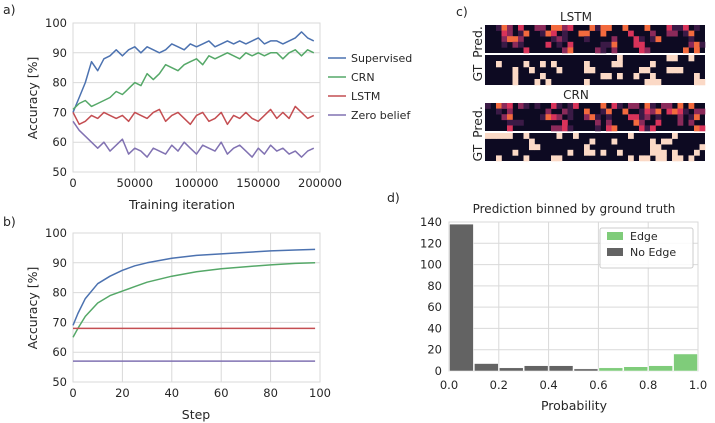  What do you see at coordinates (181, 204) in the screenshot?
I see `panel-a-xlabel: Training iteration` at bounding box center [181, 204].